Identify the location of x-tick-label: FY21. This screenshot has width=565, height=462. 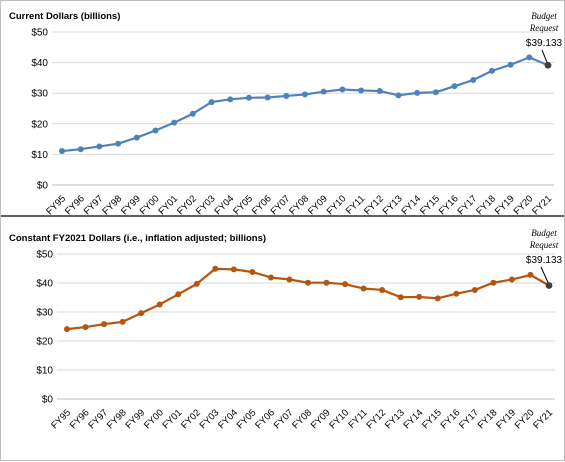
(542, 205).